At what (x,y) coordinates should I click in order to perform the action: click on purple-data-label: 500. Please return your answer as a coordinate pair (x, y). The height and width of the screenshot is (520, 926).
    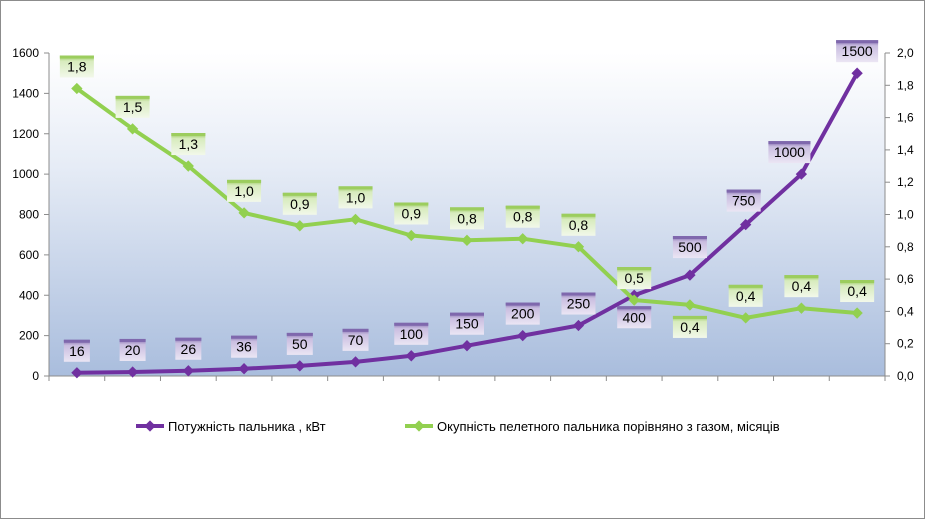
    Looking at the image, I should click on (690, 247).